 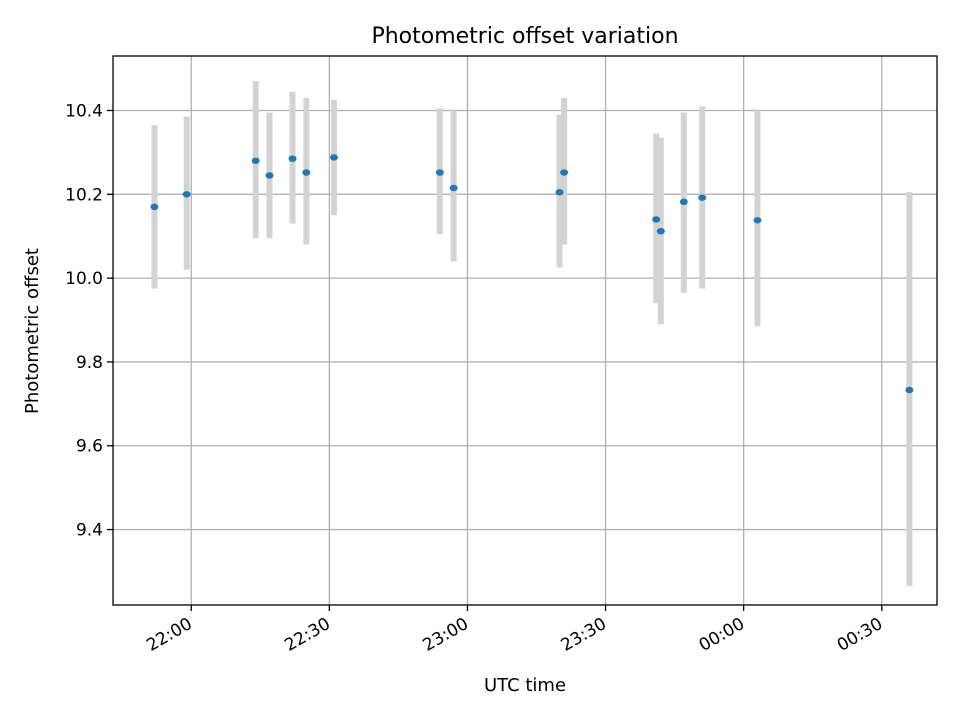 I want to click on y-tick-label: 9.6, so click(x=89, y=447).